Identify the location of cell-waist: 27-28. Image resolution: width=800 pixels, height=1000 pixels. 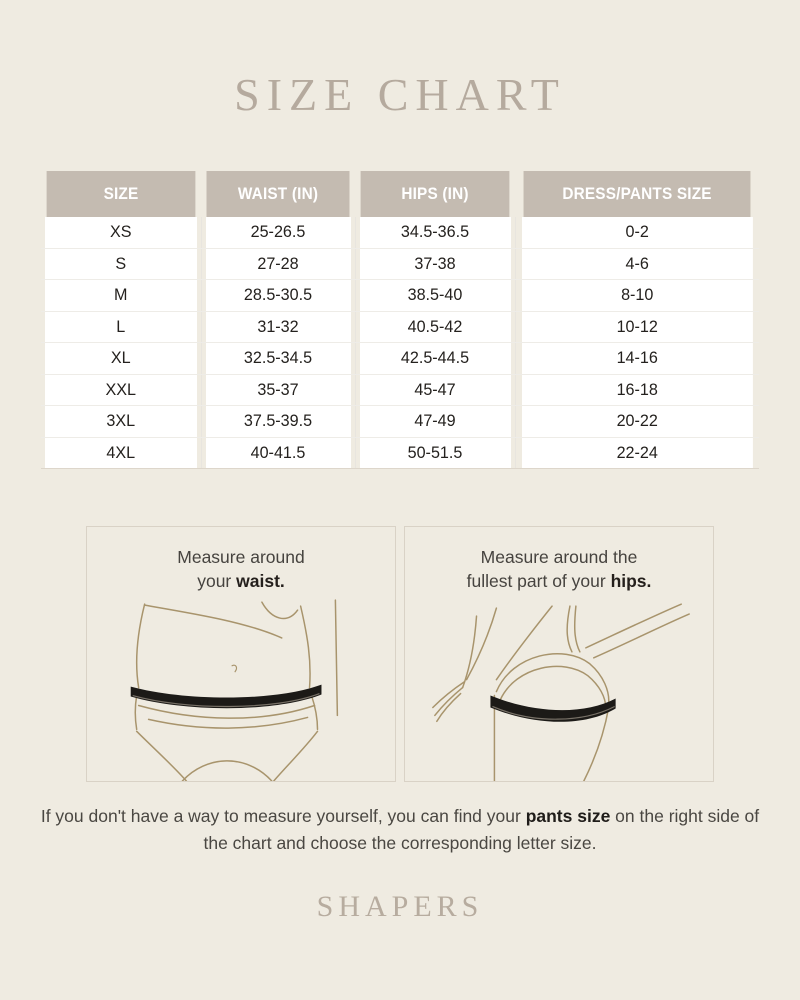
(278, 264).